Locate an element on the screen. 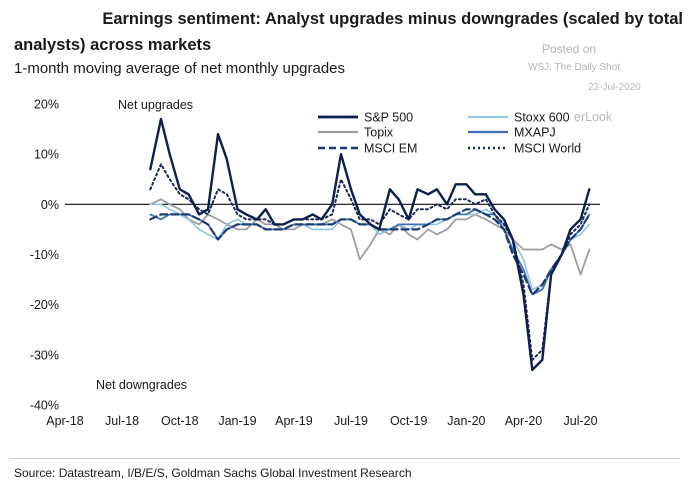 This screenshot has height=494, width=695. x-tick-label: Jul-20 is located at coordinates (581, 421).